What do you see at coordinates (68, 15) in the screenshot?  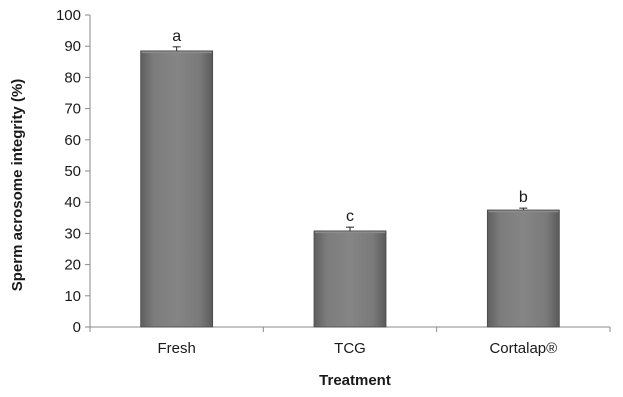 I see `y-tick-label: 100` at bounding box center [68, 15].